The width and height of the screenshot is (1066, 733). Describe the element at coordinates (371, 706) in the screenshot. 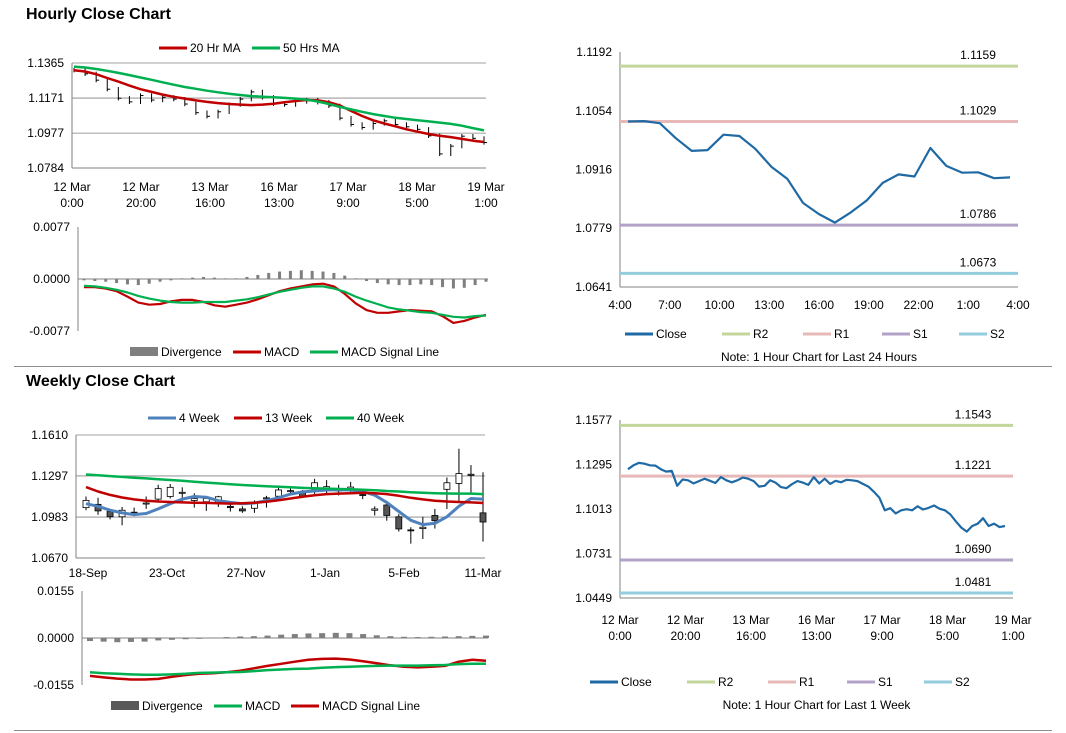

I see `legend-label-macd-signal-line: MACD Signal Line` at that location.